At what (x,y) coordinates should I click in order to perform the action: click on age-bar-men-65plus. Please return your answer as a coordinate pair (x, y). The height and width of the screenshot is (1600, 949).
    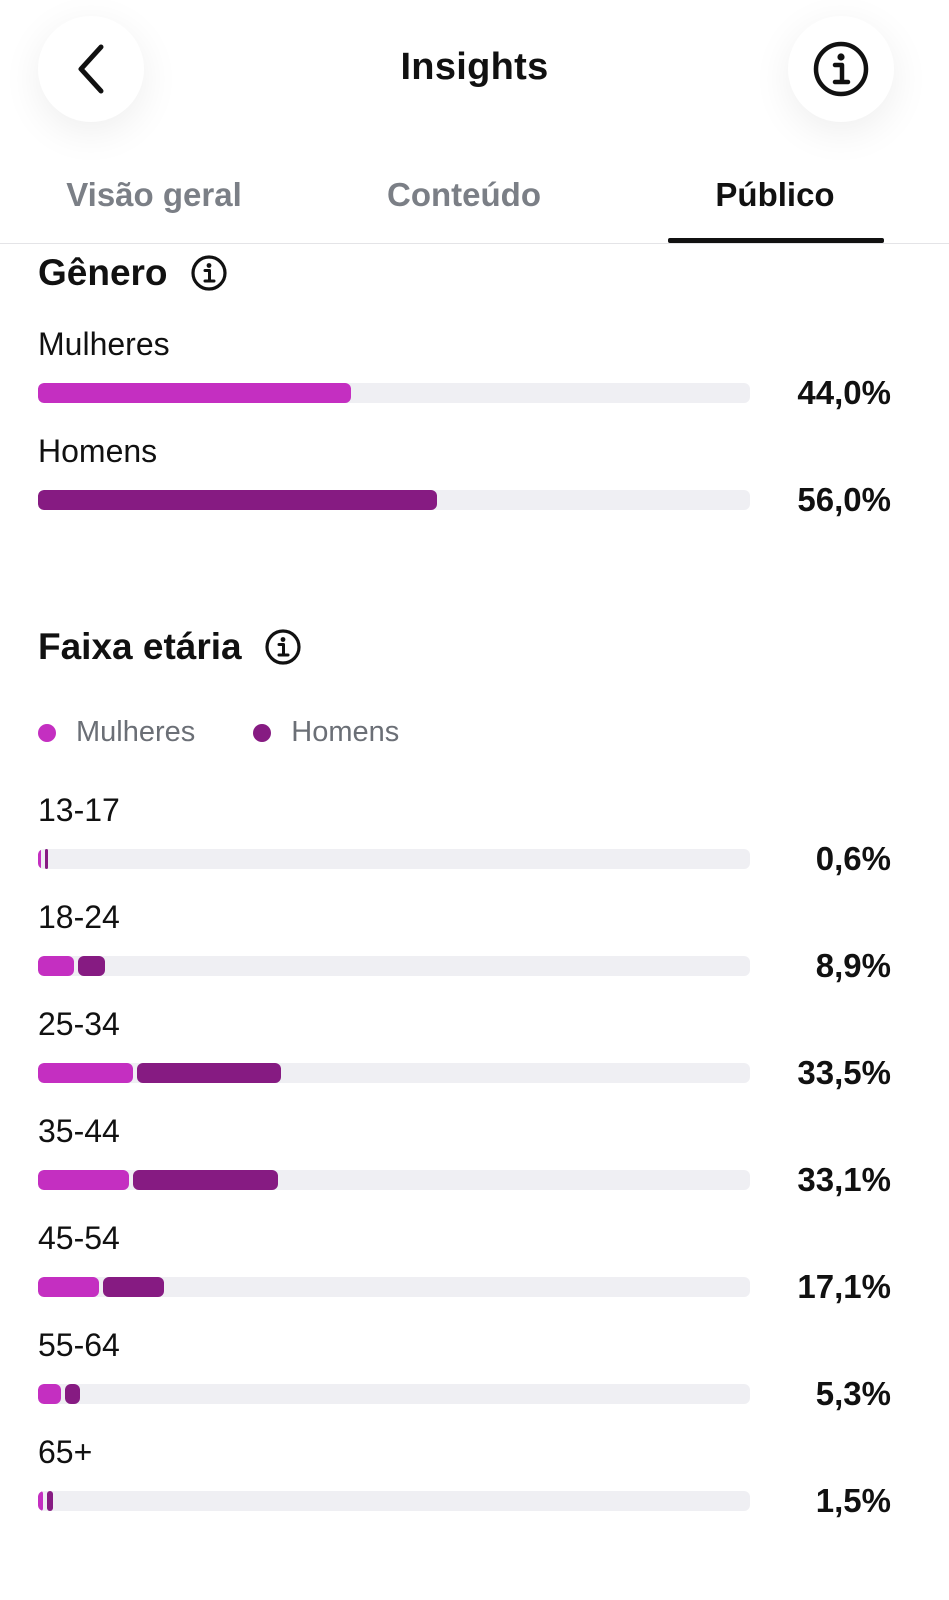
    Looking at the image, I should click on (49, 1501).